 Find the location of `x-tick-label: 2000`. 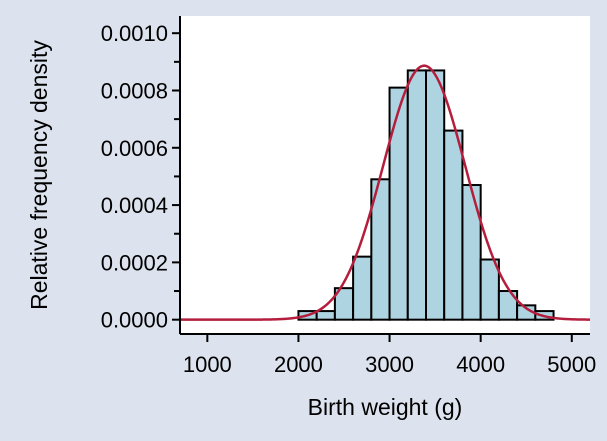

x-tick-label: 2000 is located at coordinates (298, 364).